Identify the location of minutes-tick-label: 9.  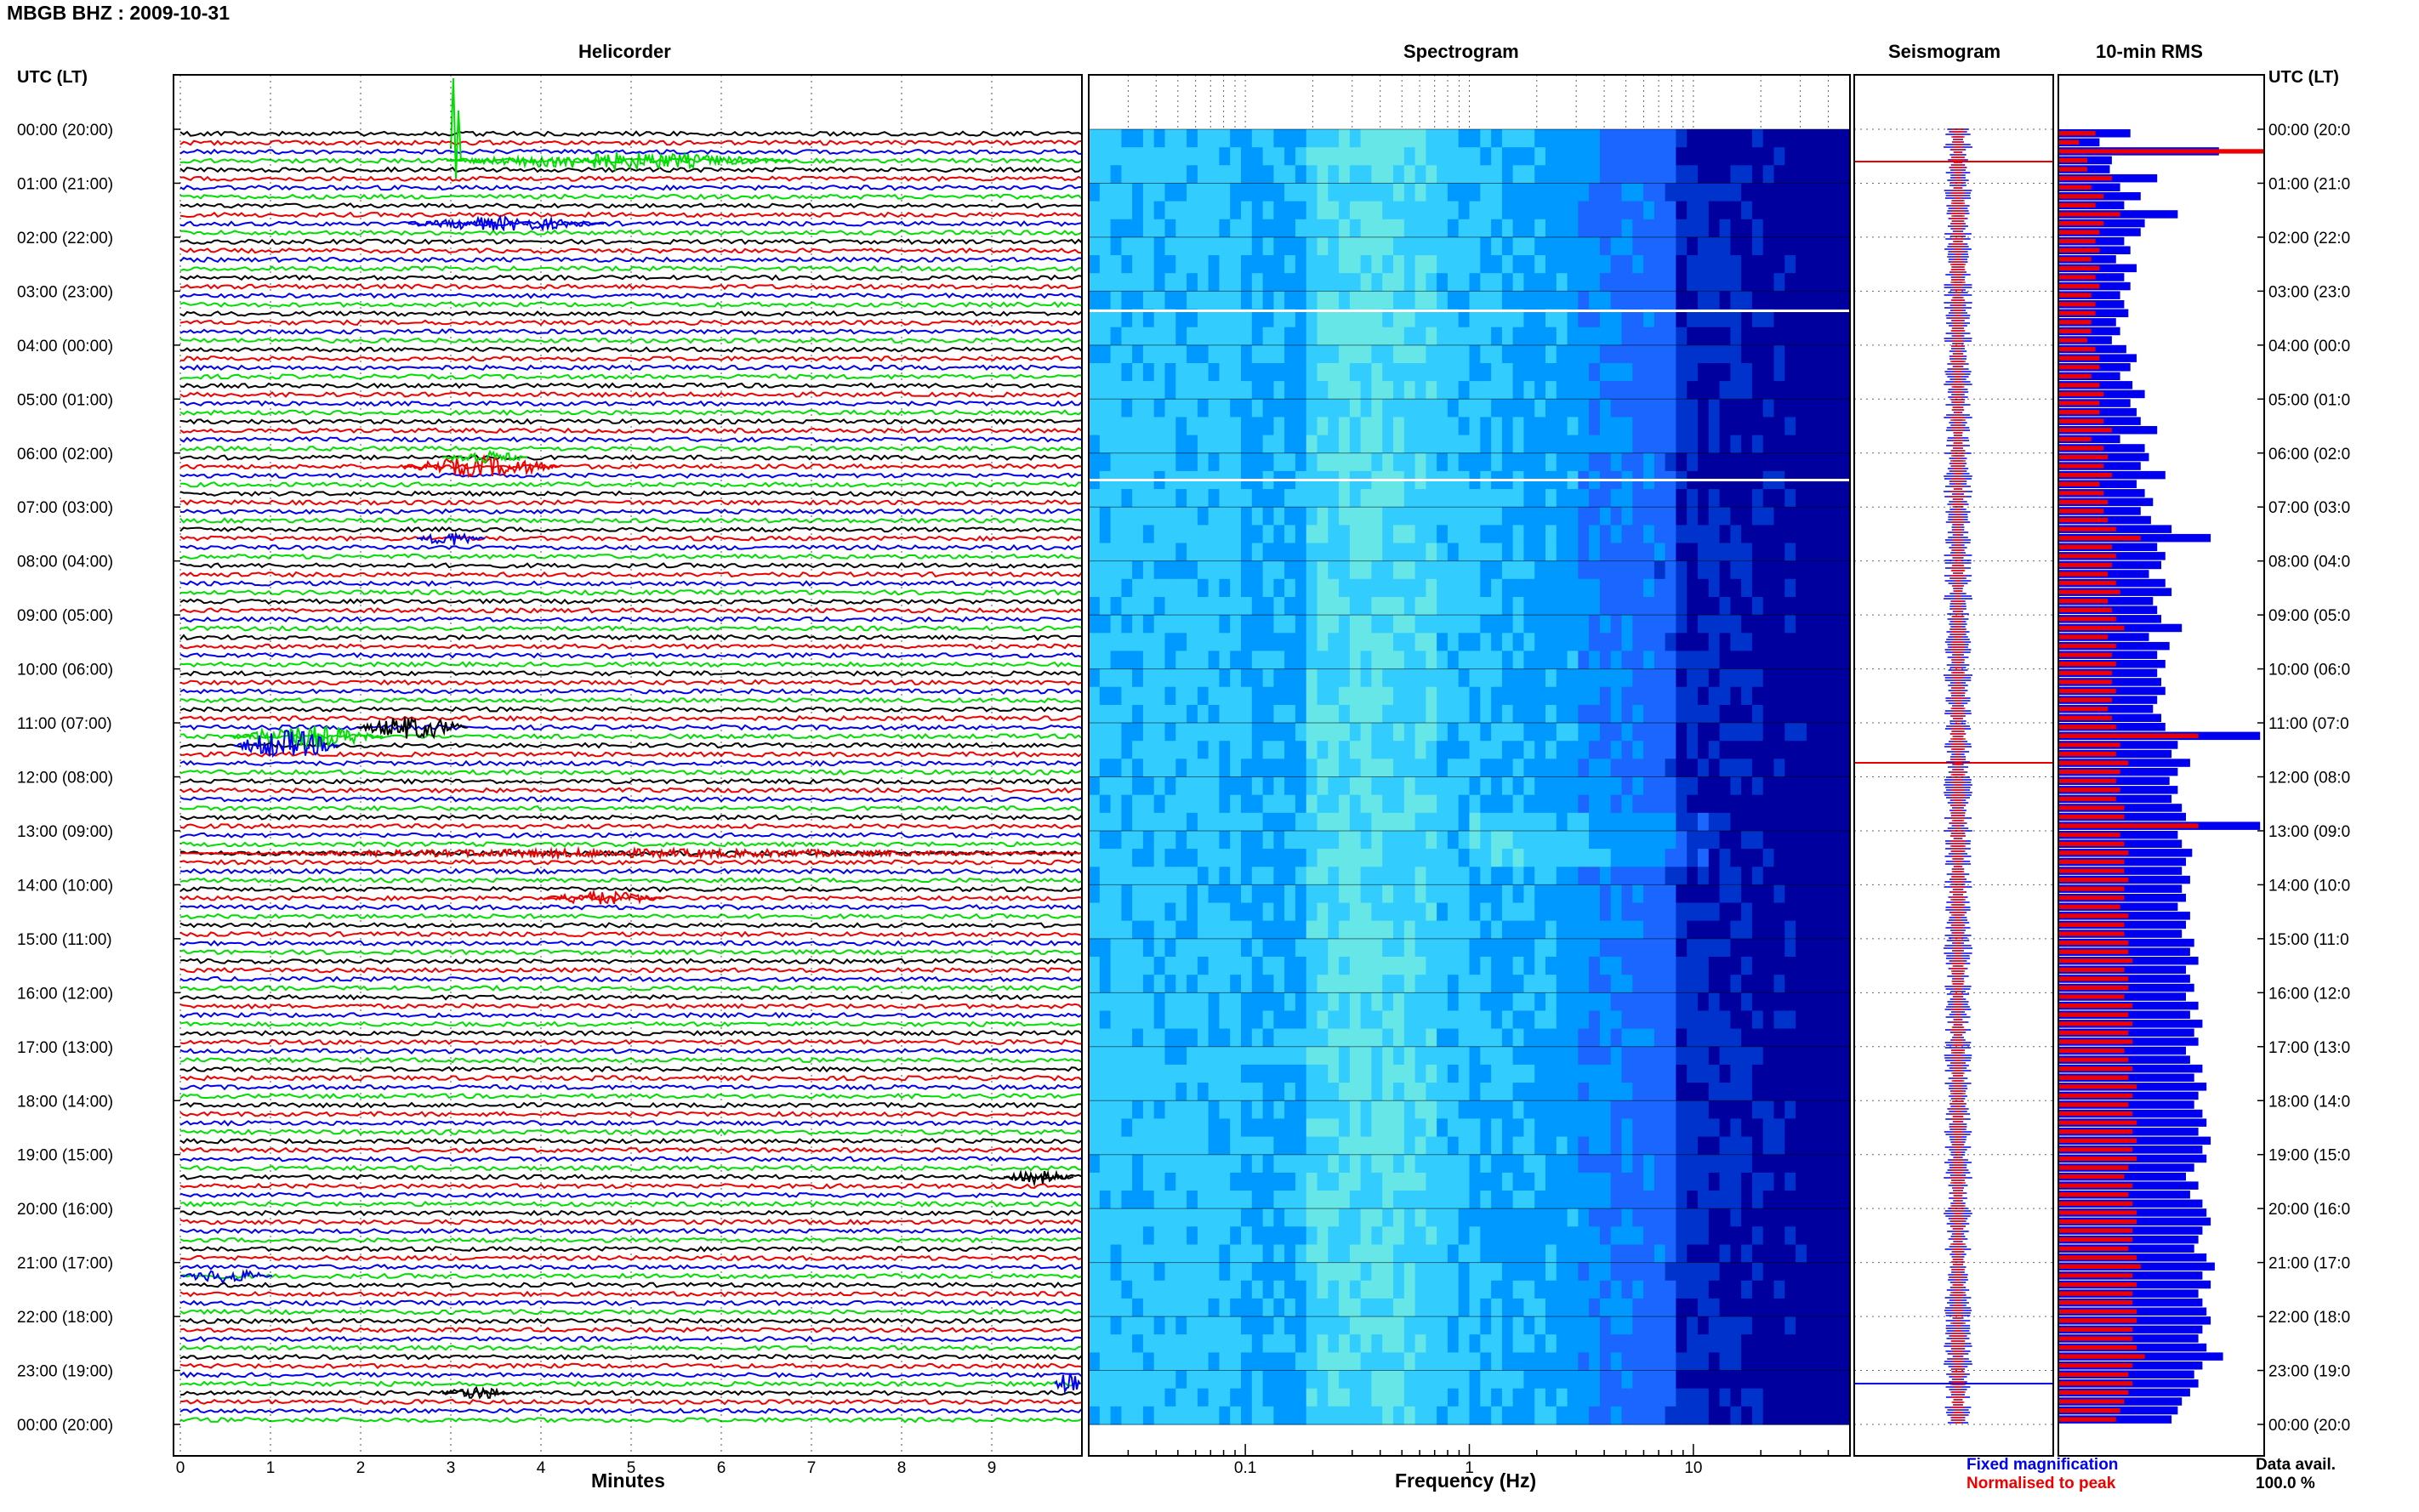
(992, 1468).